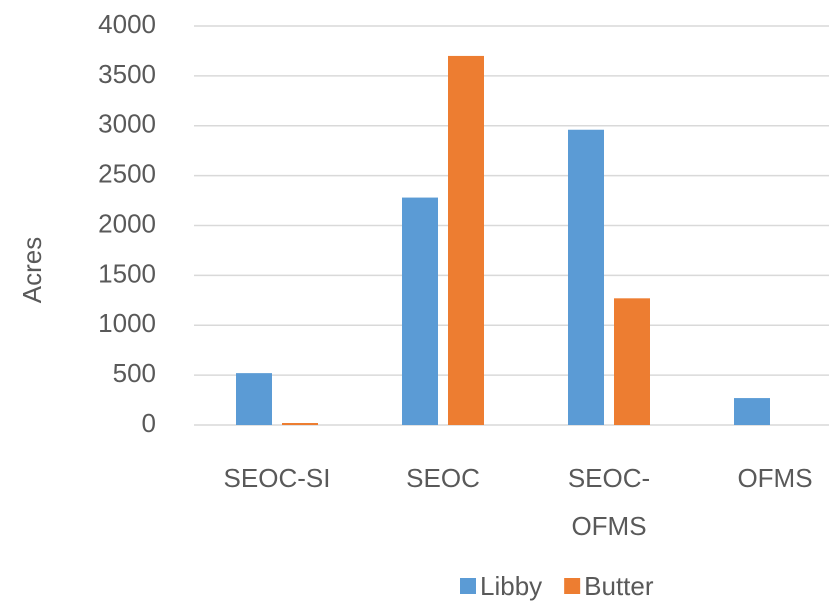 The image size is (829, 611). Describe the element at coordinates (277, 478) in the screenshot. I see `x-tick-label: SEOC-SI` at that location.